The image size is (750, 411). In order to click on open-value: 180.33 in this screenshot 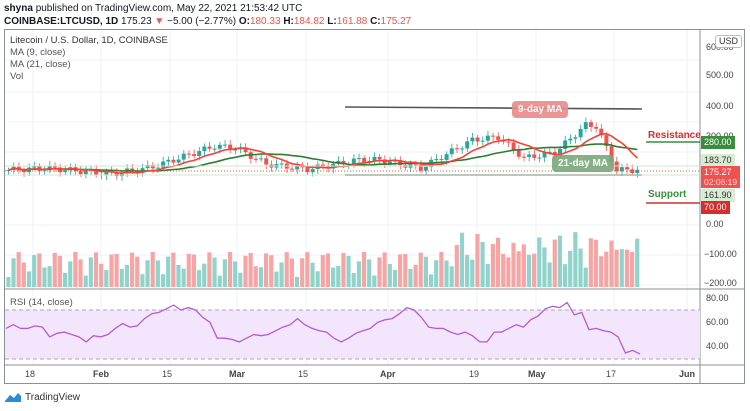, I will do `click(265, 21)`.